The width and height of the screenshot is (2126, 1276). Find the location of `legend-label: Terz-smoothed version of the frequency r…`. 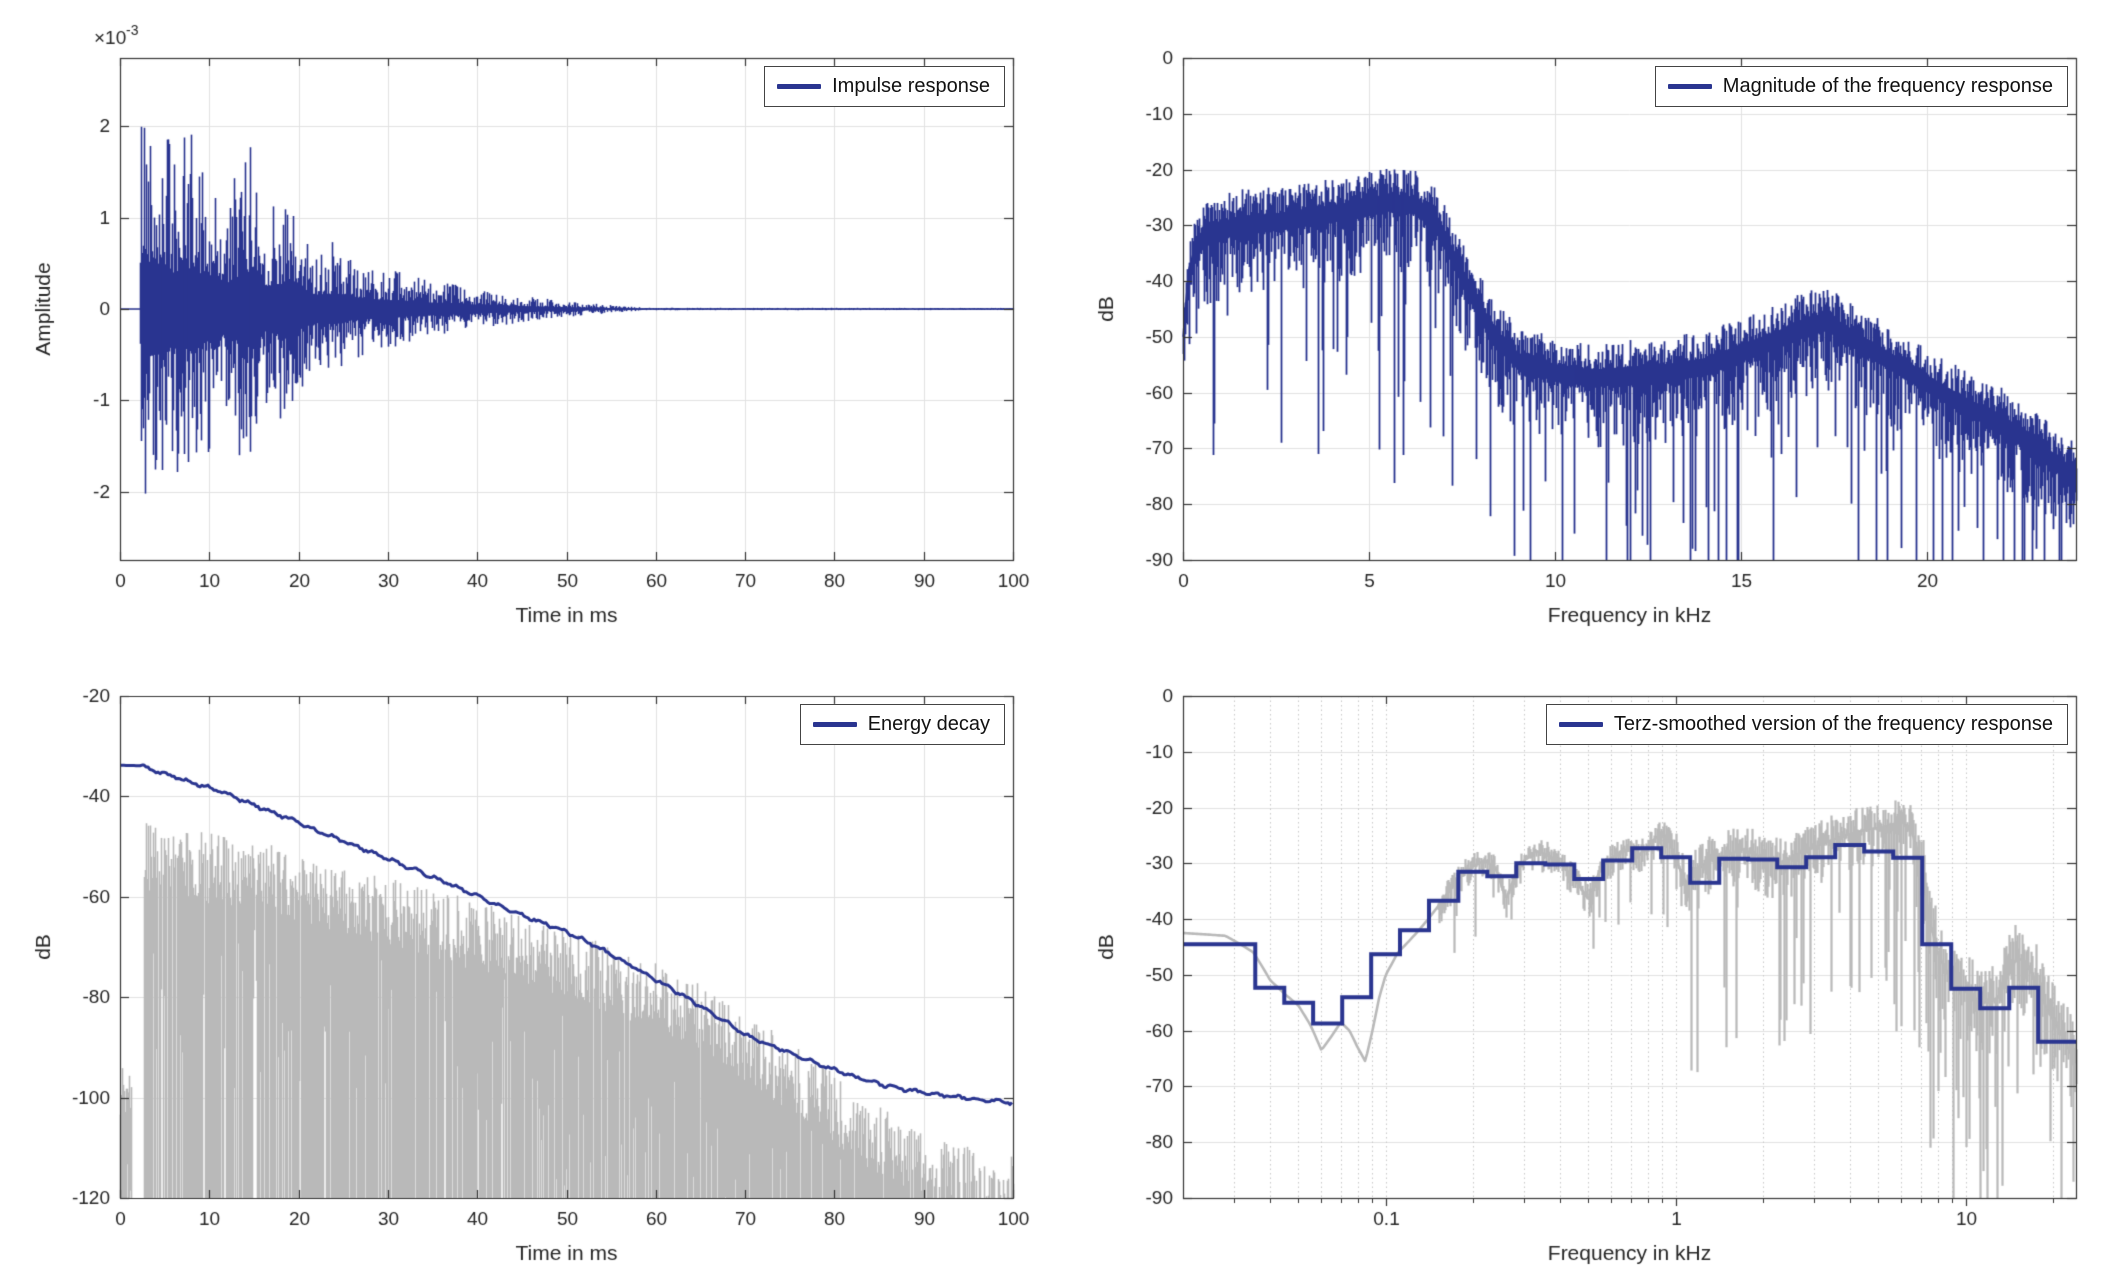

legend-label: Terz-smoothed version of the frequency r… is located at coordinates (1833, 724).